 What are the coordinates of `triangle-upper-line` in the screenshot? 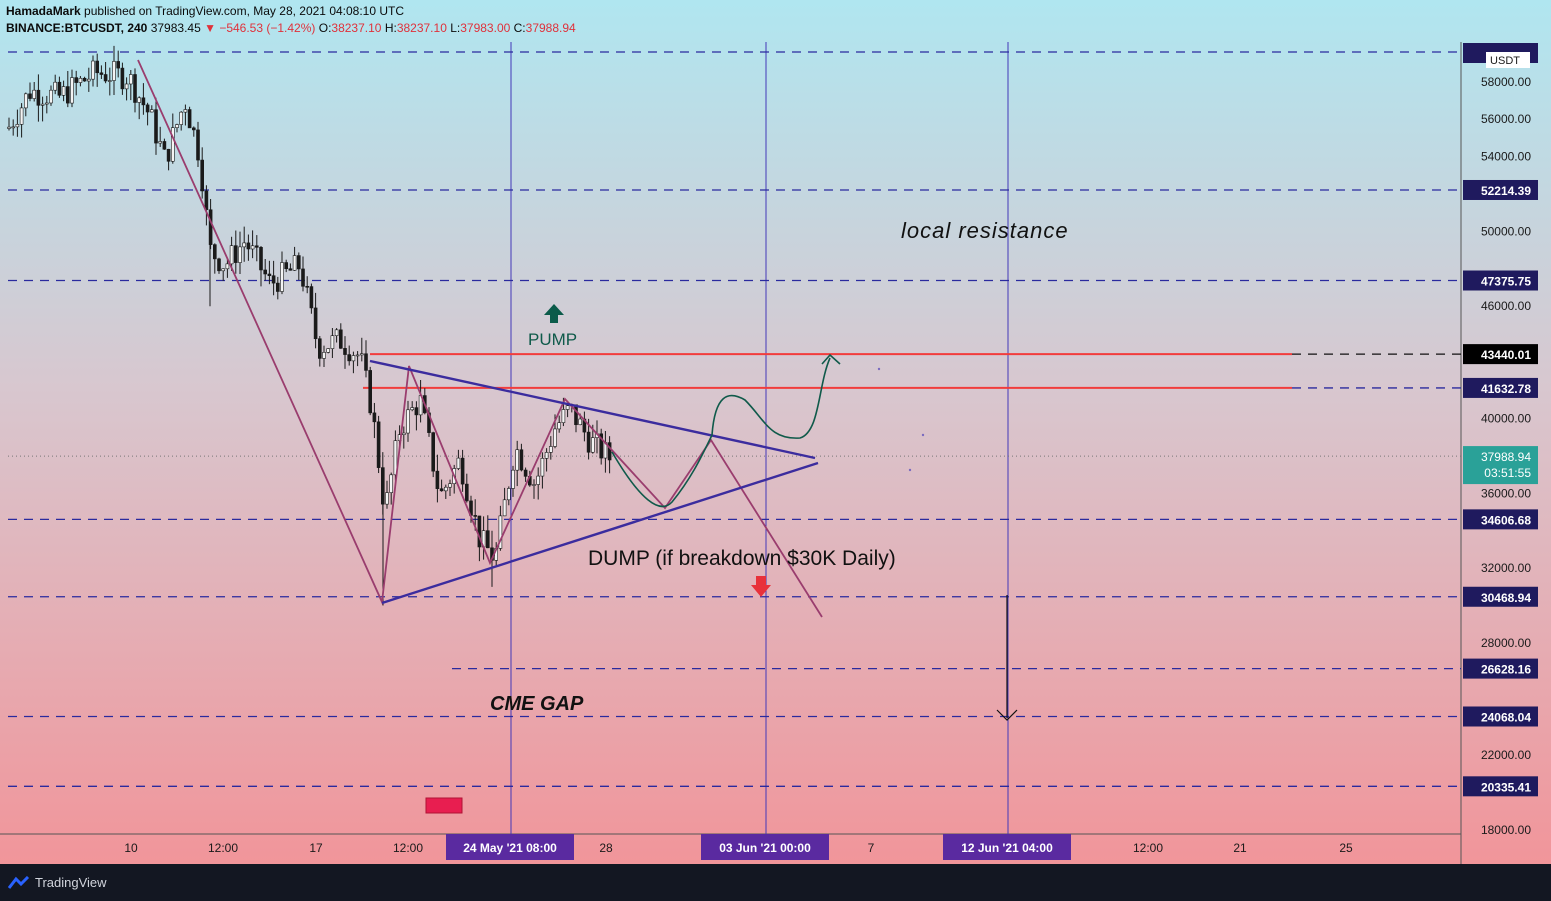 It's located at (592, 409).